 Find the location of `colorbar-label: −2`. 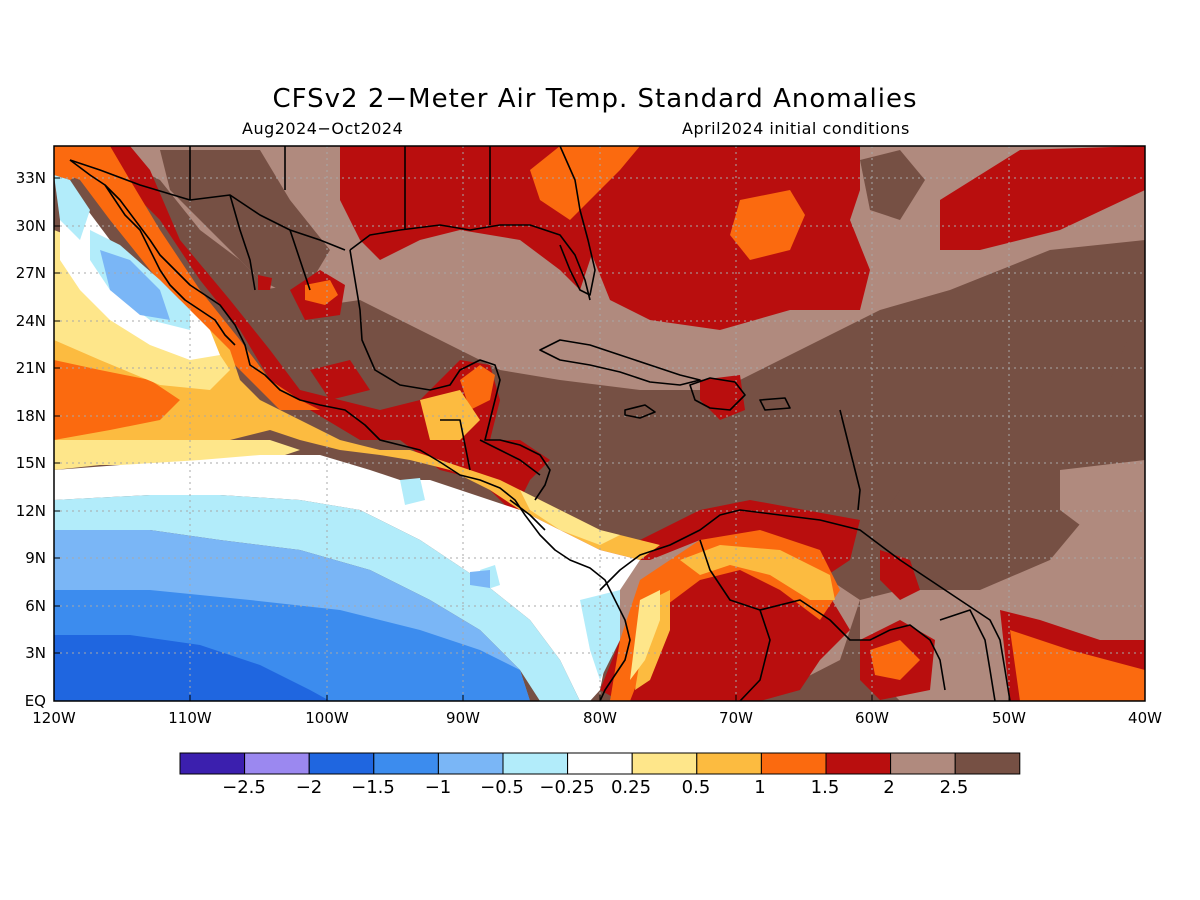

colorbar-label: −2 is located at coordinates (309, 787).